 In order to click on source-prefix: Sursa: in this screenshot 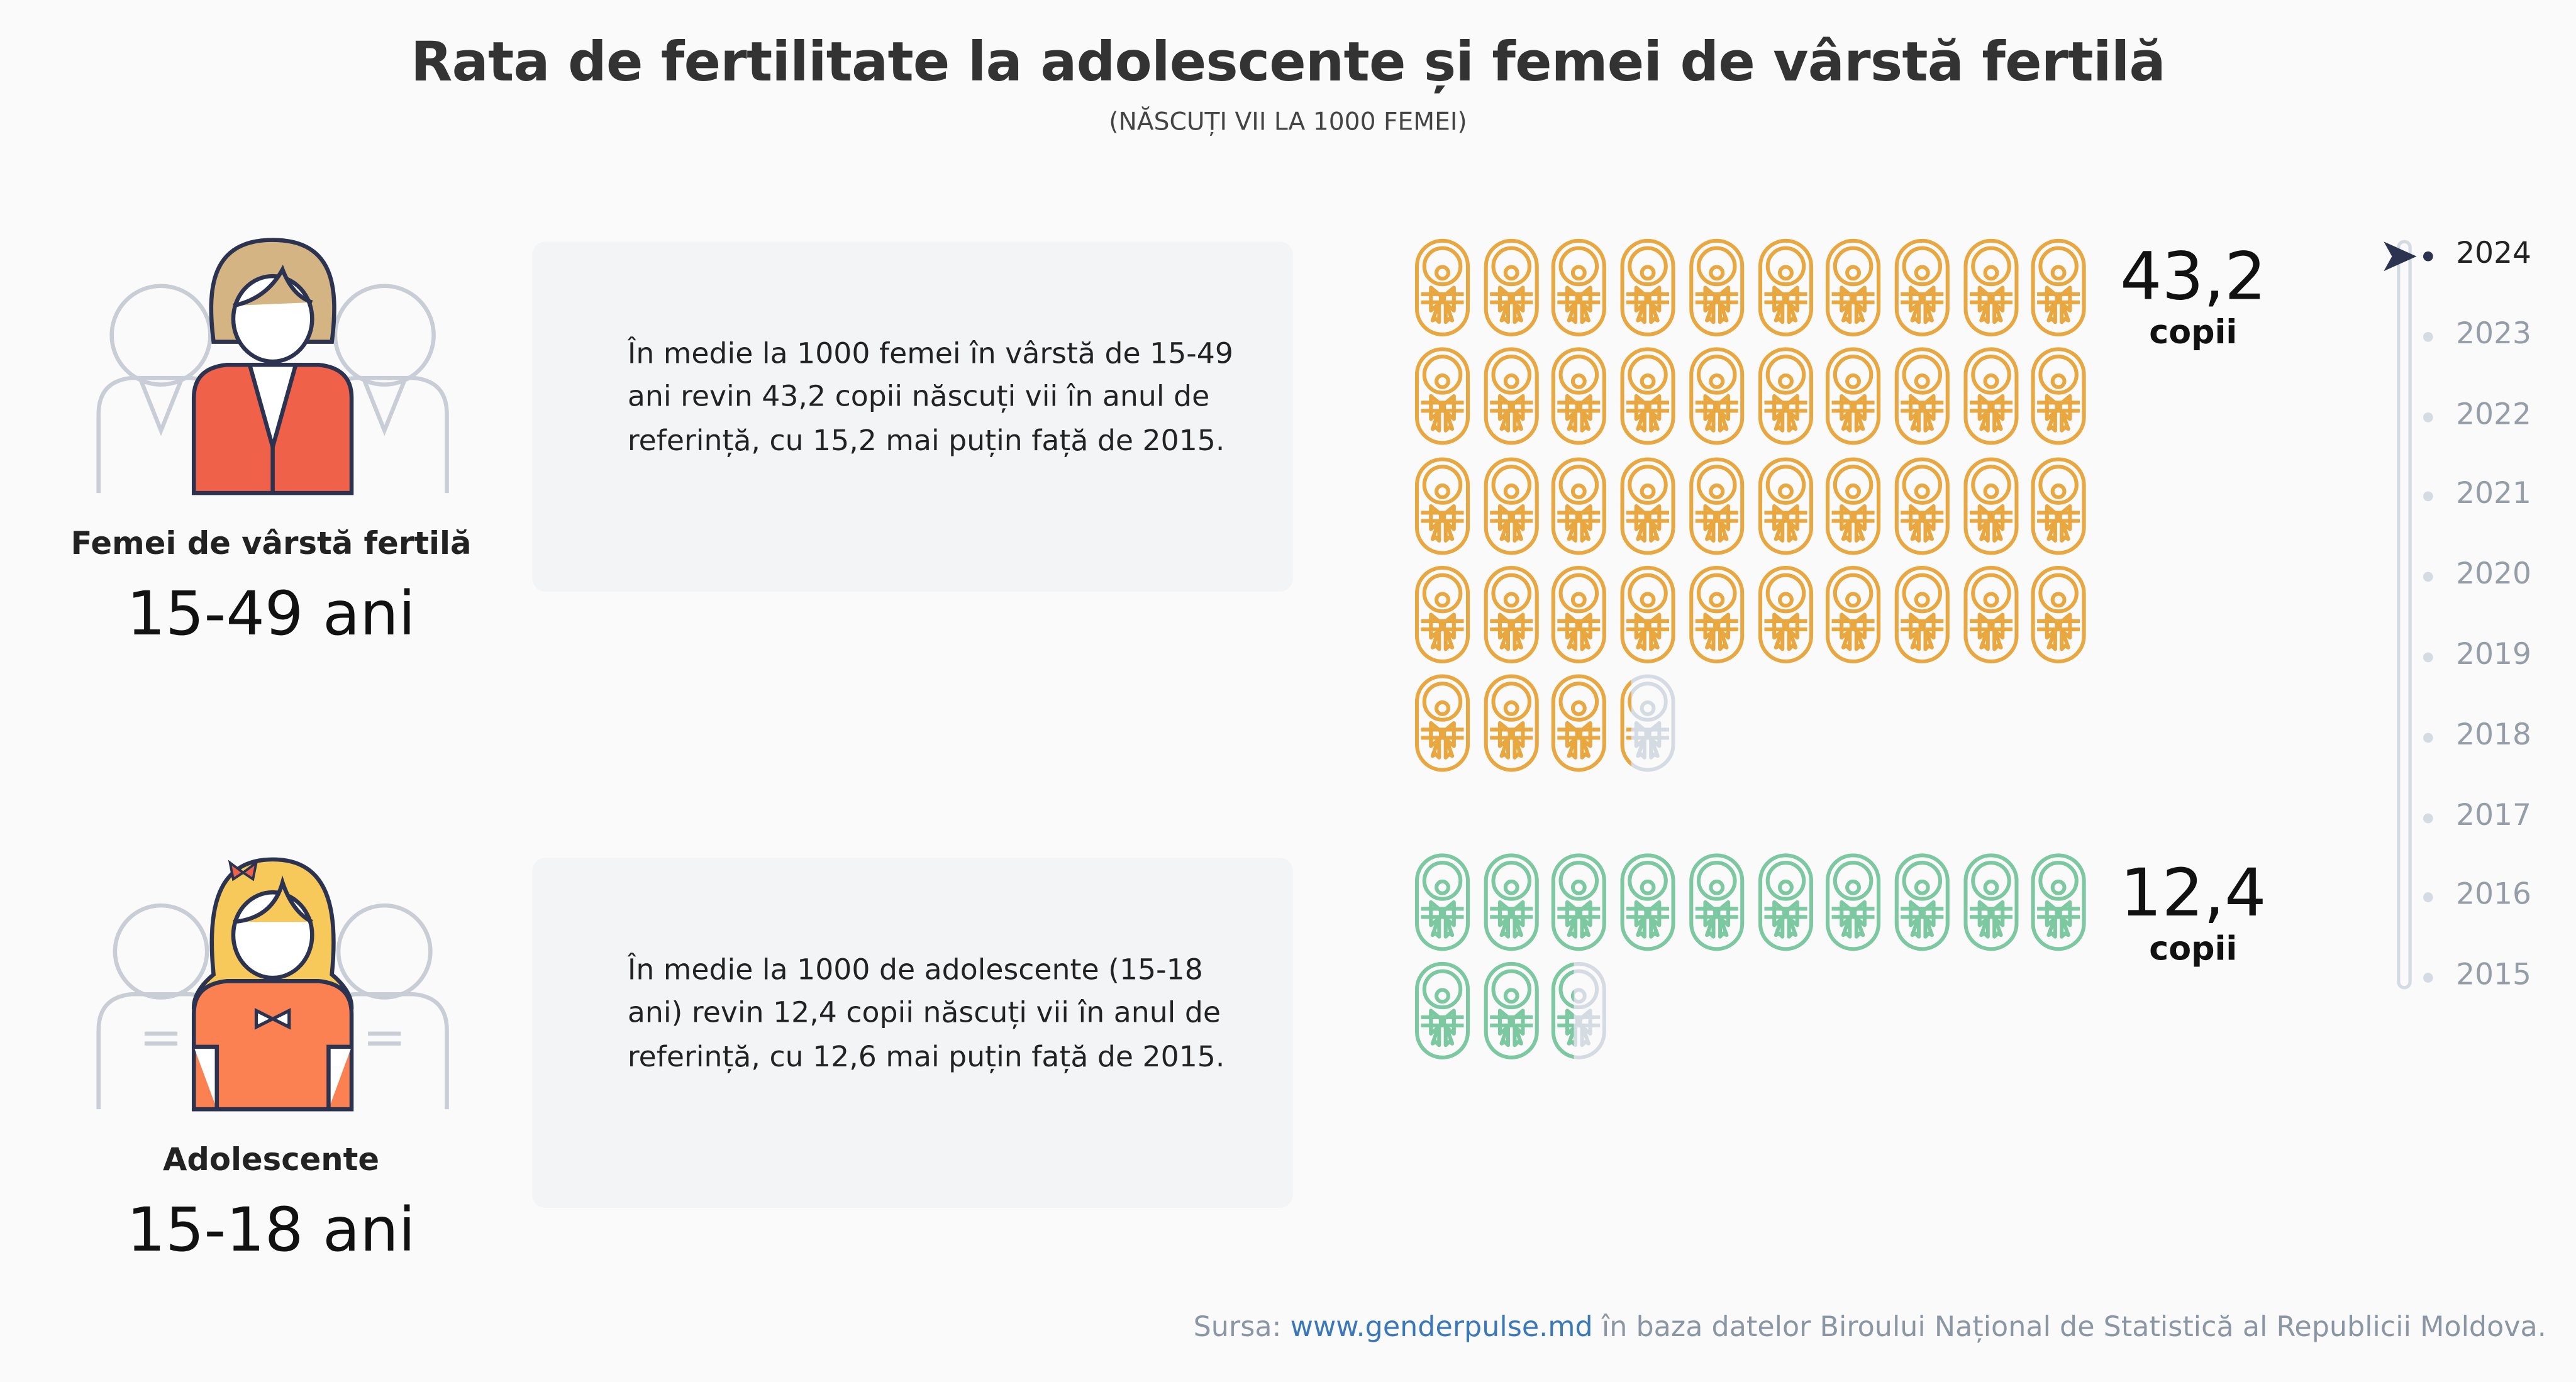, I will do `click(1242, 1327)`.